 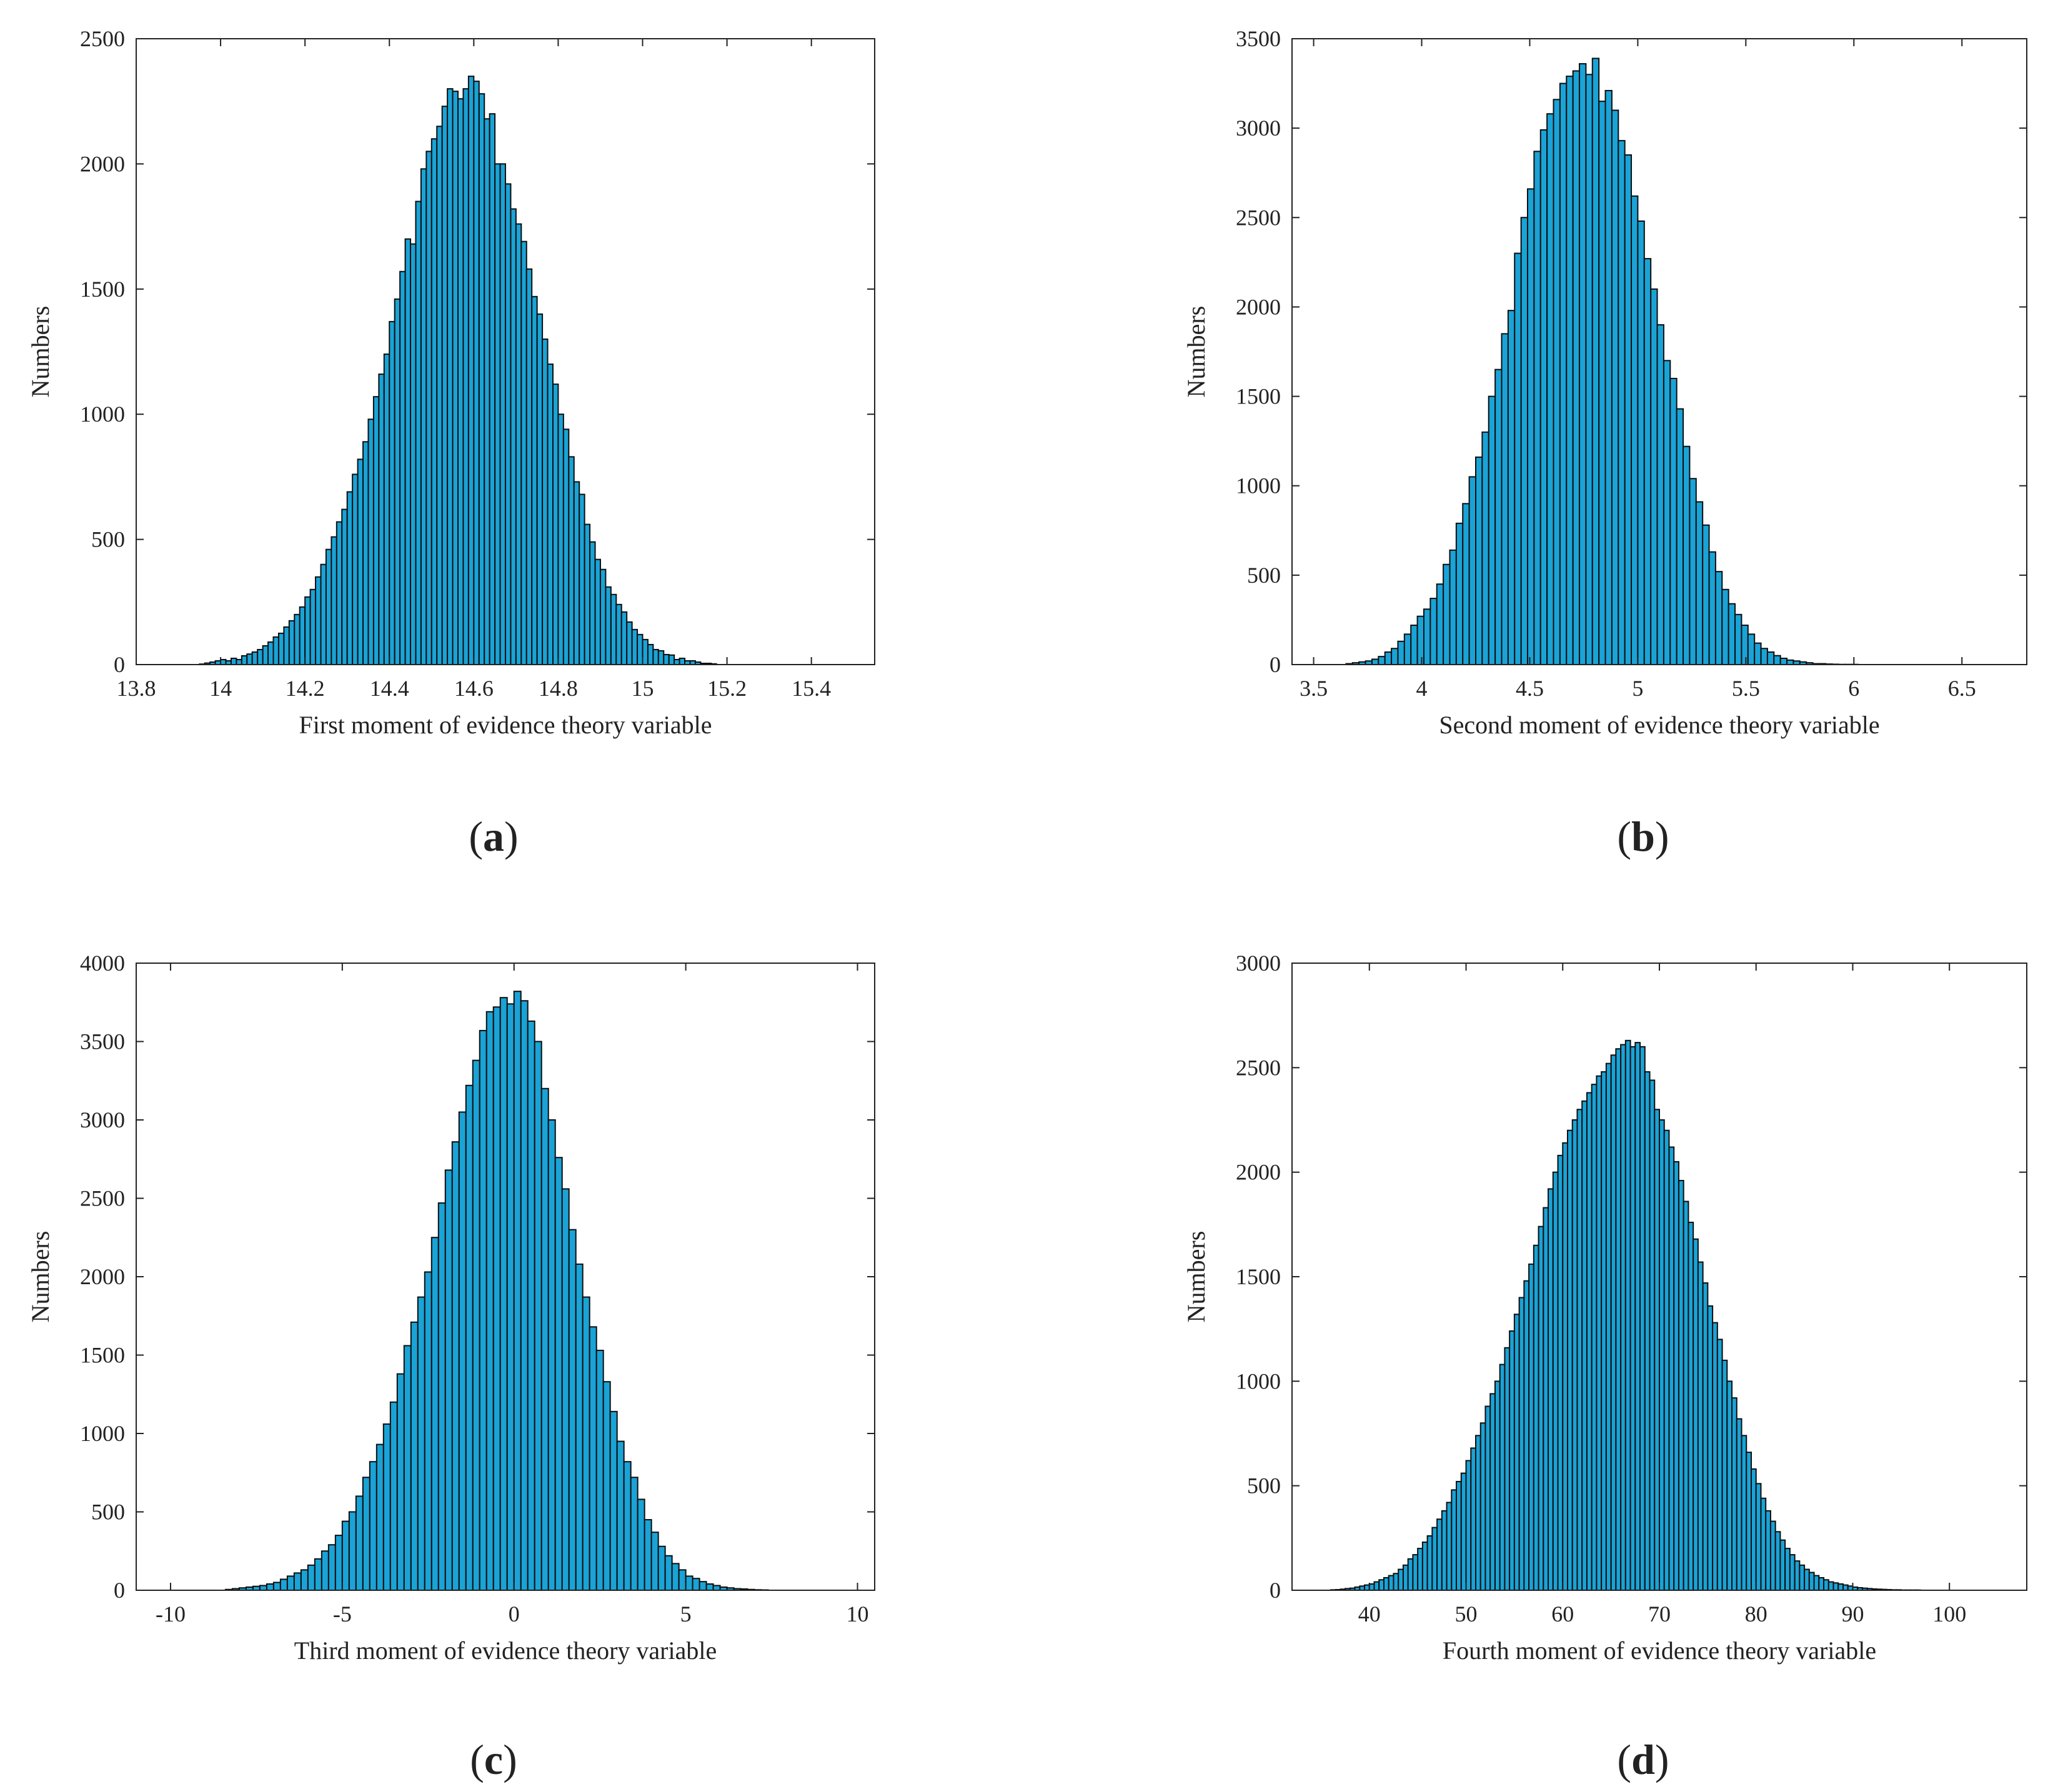 I want to click on x-tick-label: 15, so click(x=643, y=688).